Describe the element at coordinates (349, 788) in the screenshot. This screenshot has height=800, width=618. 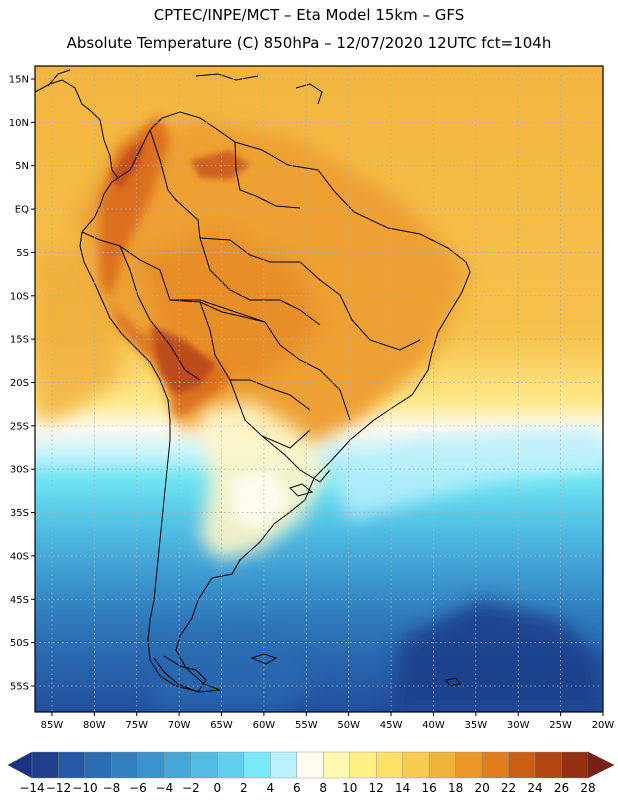
I see `colorbar-label: 10` at that location.